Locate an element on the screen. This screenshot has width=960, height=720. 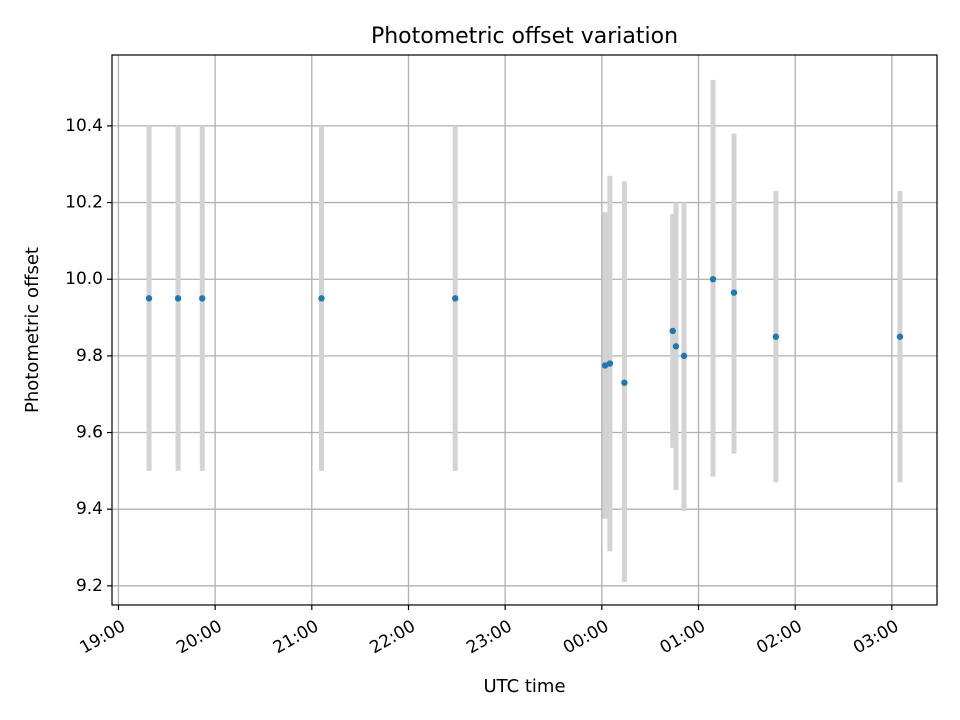
y-axis-label: Photometric offset is located at coordinates (32, 330).